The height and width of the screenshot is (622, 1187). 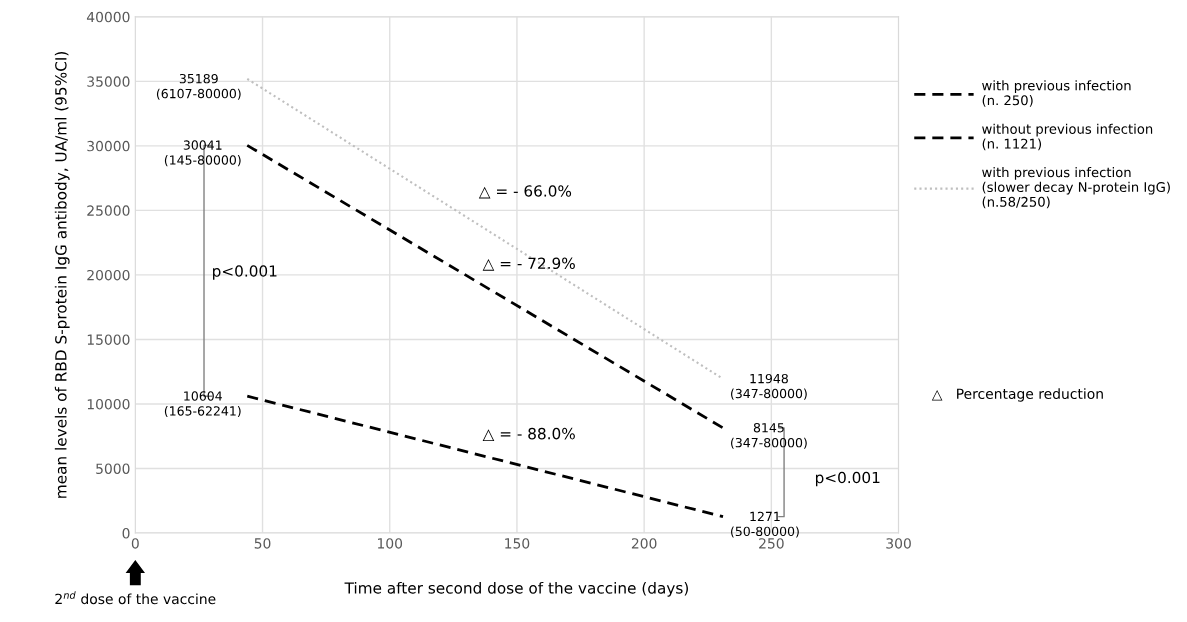 I want to click on legend-label: with previous infection (slower decay N-protein IgG) (n.58/250), so click(x=1076, y=188).